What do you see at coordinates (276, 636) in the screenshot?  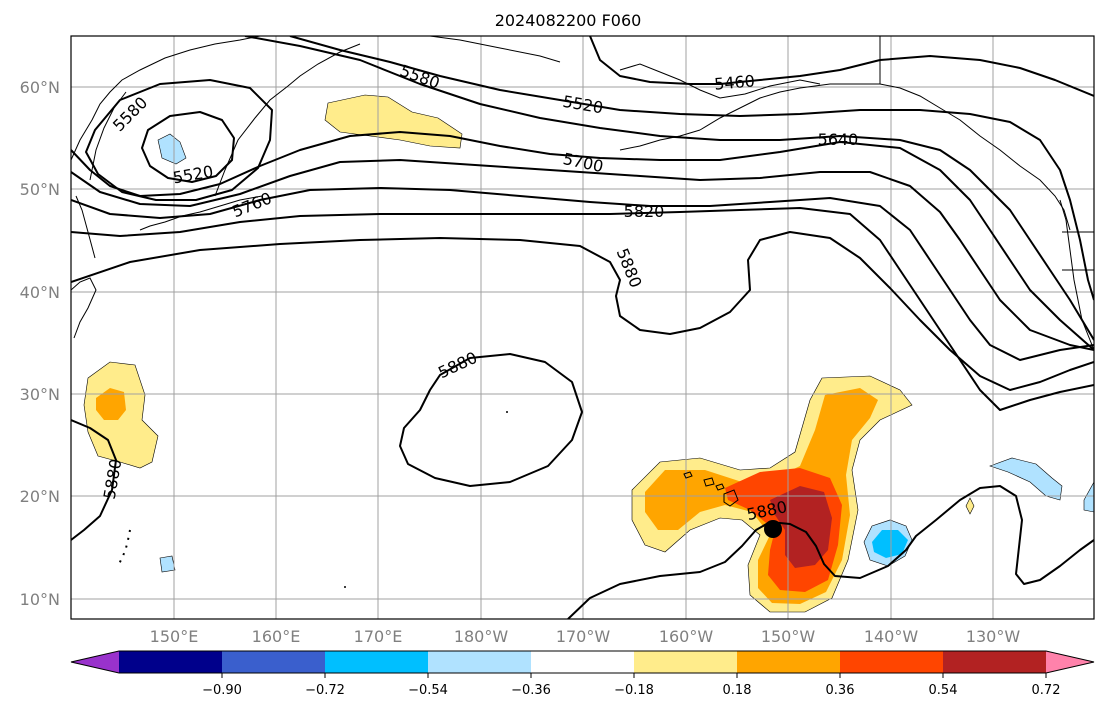 I see `lon-label: 160°E` at bounding box center [276, 636].